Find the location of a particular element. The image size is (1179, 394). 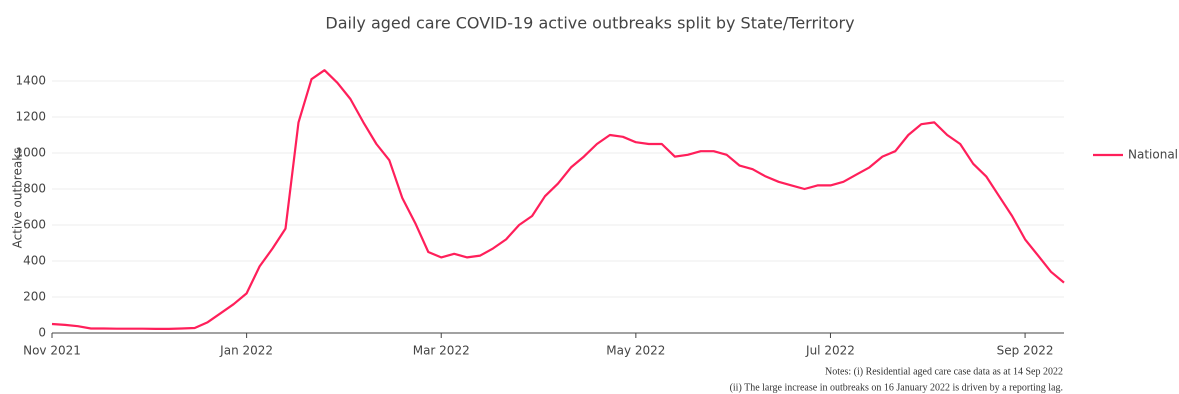

legend-label: National is located at coordinates (1153, 155).